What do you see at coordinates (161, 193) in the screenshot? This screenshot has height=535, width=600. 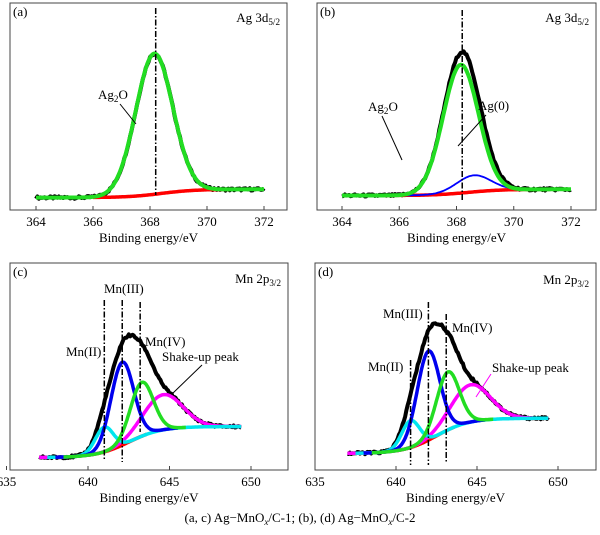 I see `background-line` at bounding box center [161, 193].